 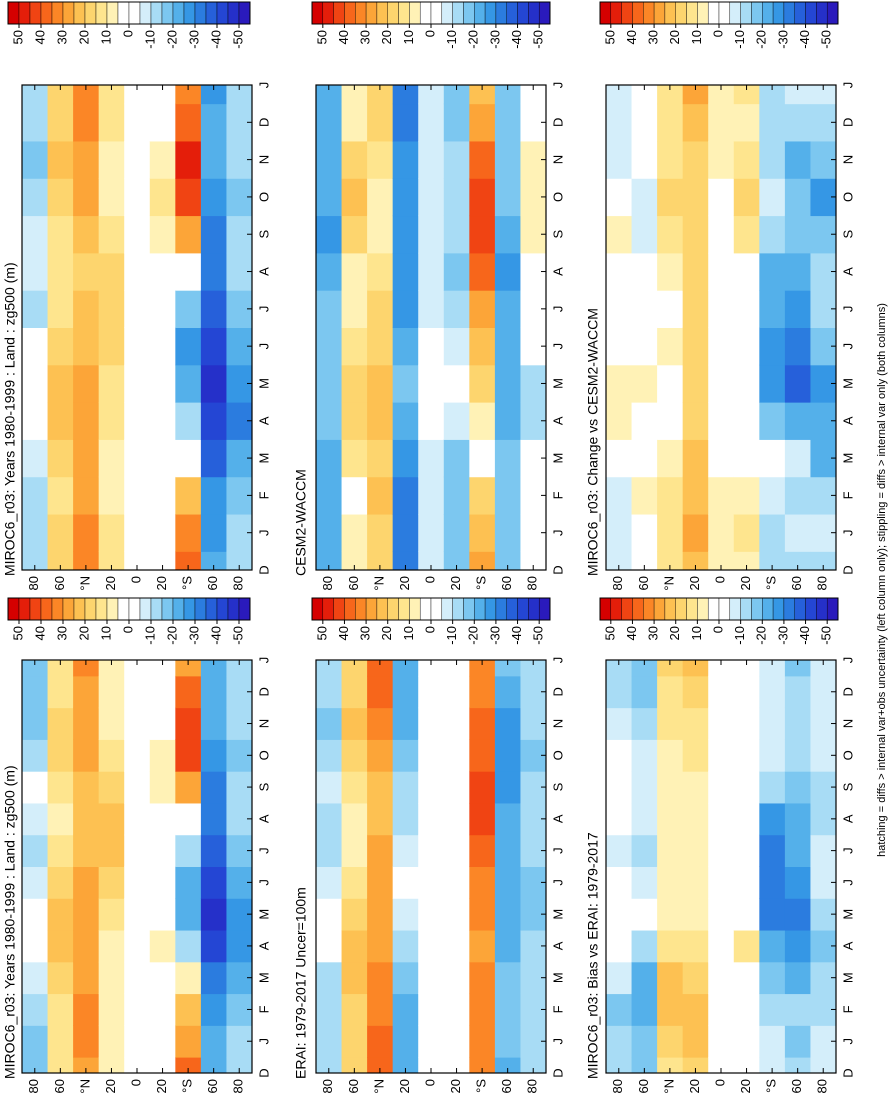 What do you see at coordinates (538, 39) in the screenshot?
I see `colorbar-label: -50` at bounding box center [538, 39].